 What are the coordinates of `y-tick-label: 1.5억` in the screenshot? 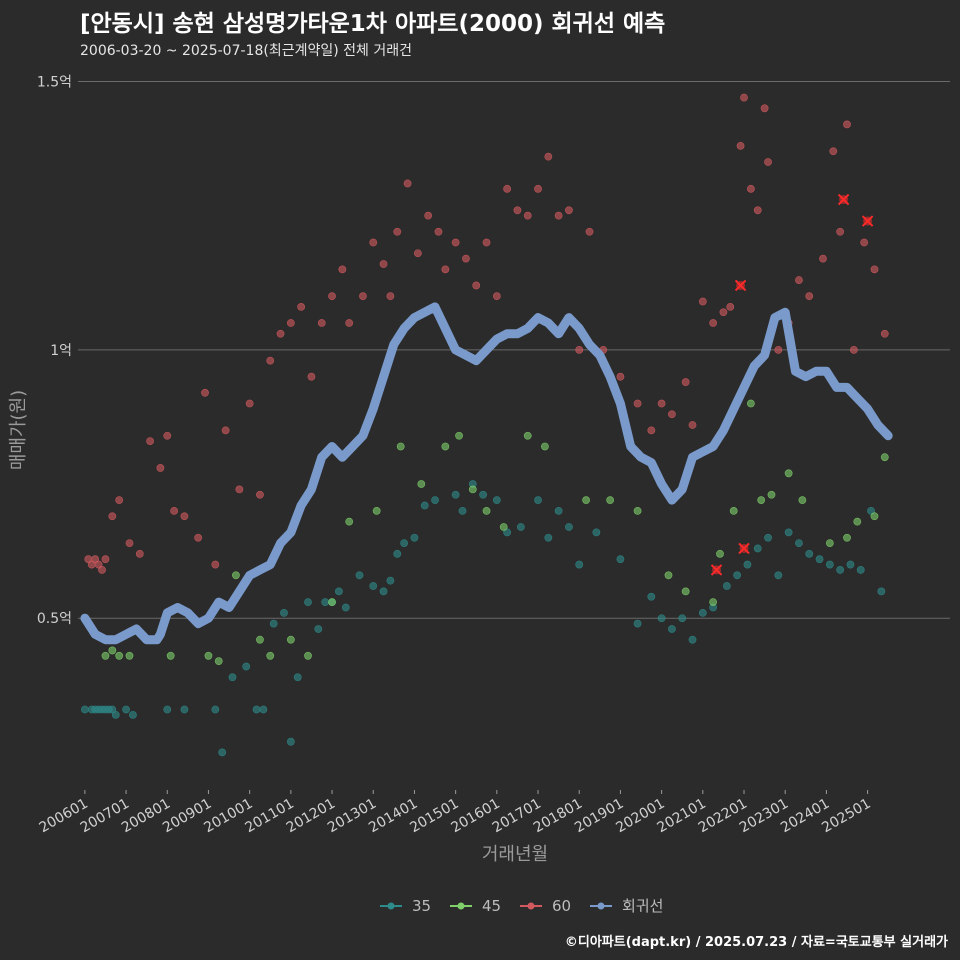 It's located at (54, 82).